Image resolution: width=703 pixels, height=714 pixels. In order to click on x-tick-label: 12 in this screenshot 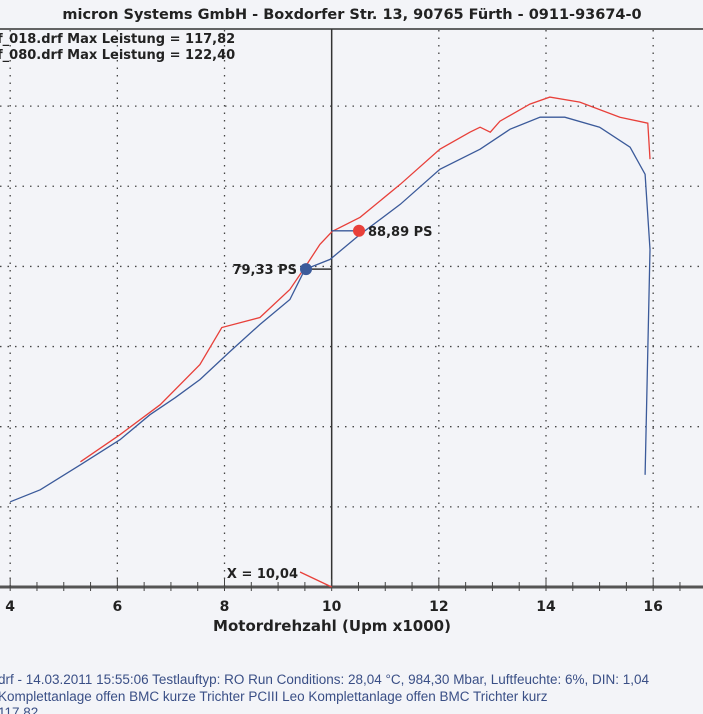, I will do `click(438, 607)`.